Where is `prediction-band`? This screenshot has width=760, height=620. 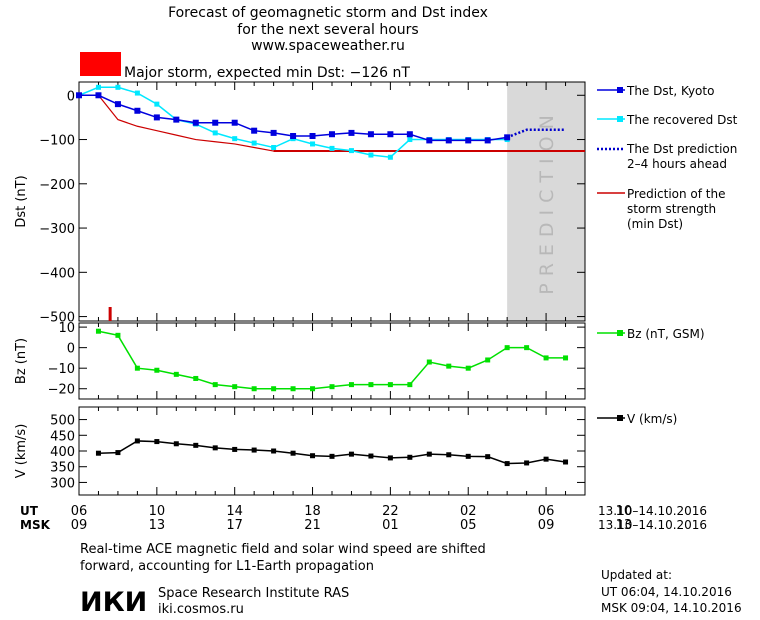
prediction-band is located at coordinates (546, 201).